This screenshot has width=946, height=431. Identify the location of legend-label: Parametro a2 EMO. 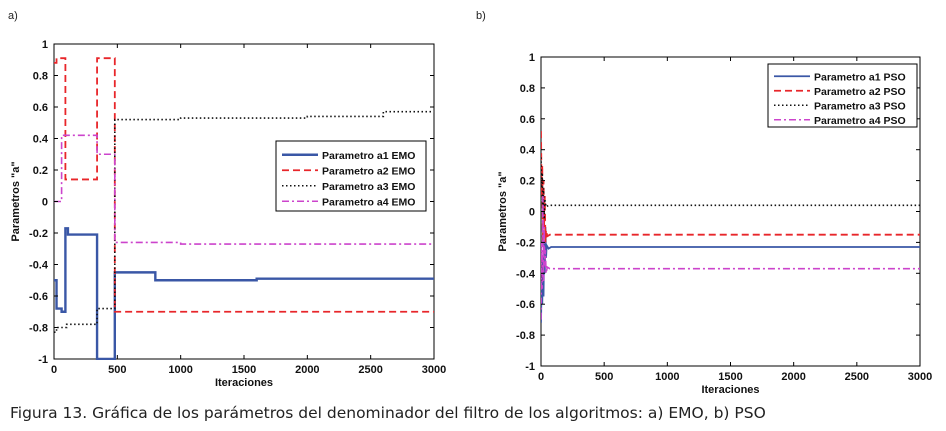
(368, 171).